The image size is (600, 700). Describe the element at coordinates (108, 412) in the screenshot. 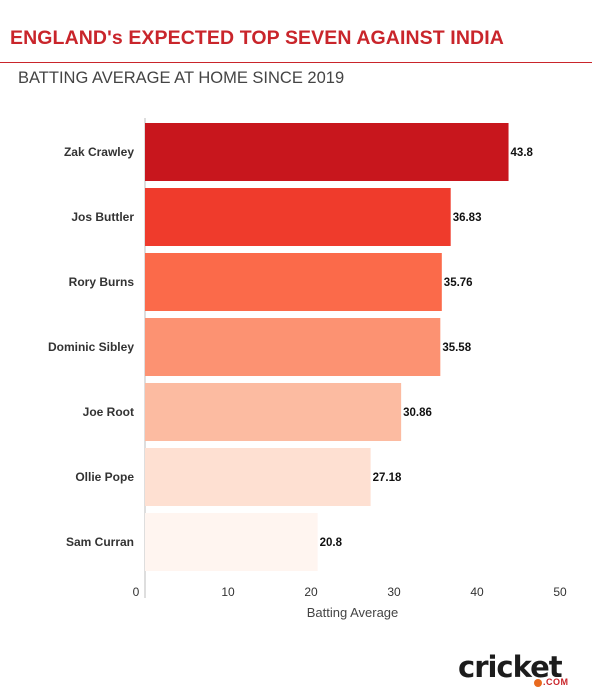

I see `category-label: Joe Root` at that location.